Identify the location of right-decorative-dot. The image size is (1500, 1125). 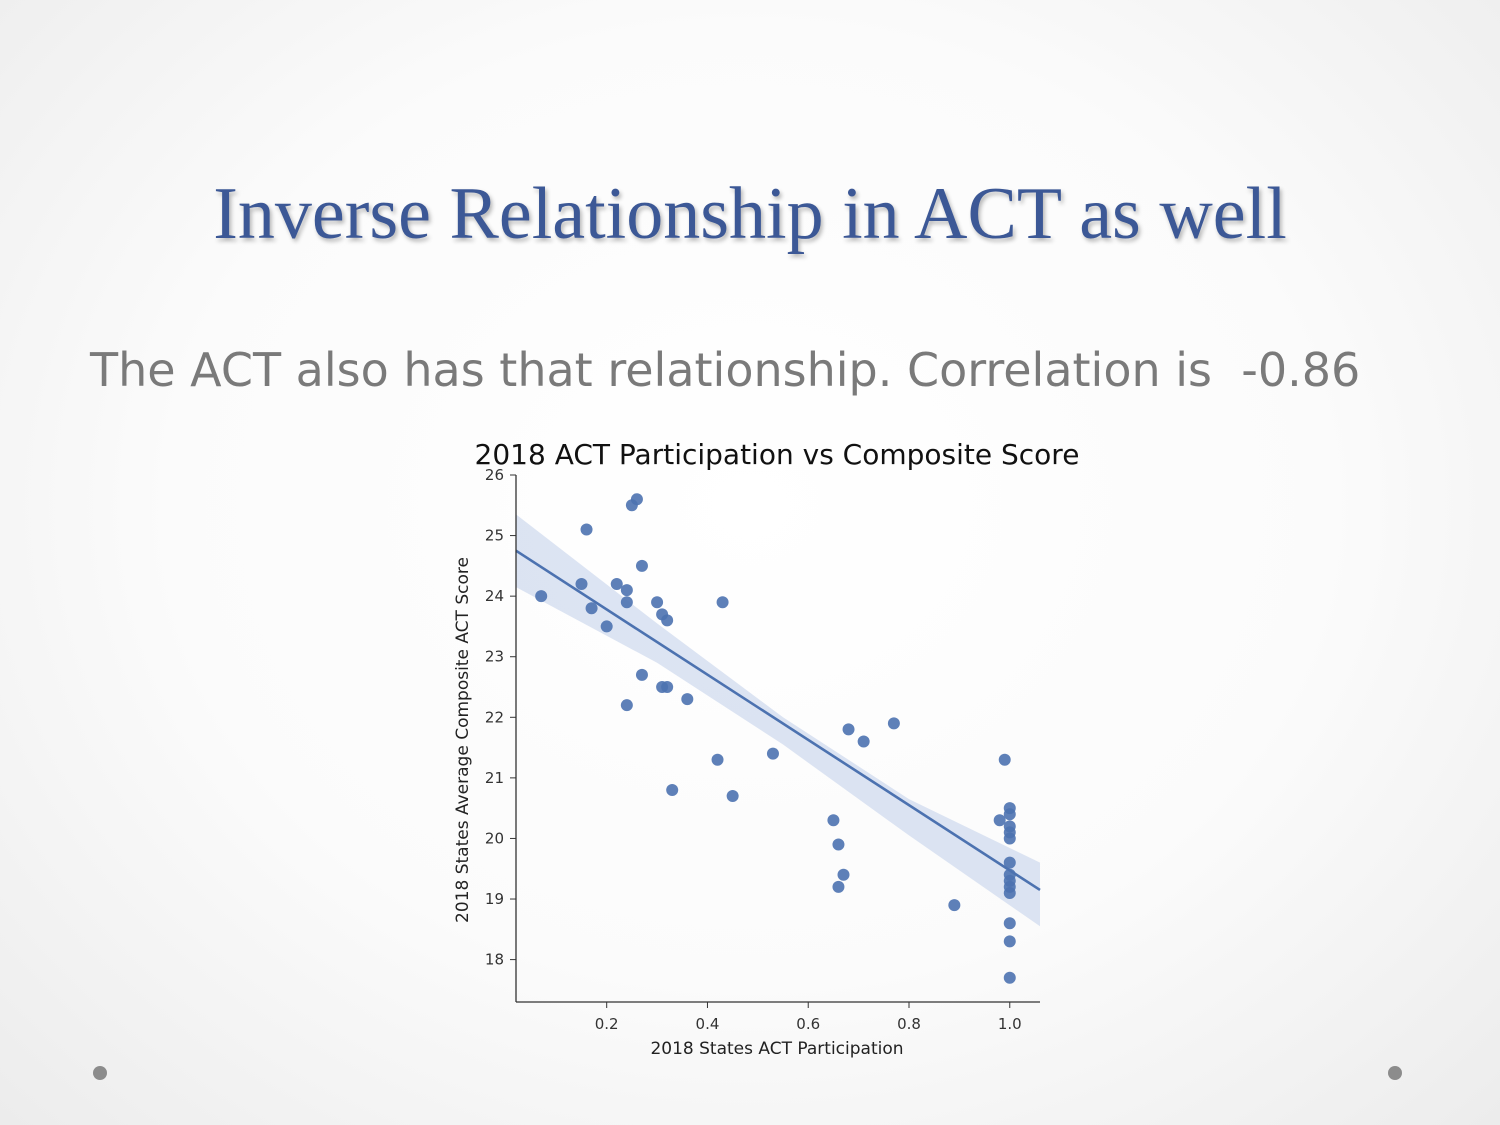
(1395, 1073).